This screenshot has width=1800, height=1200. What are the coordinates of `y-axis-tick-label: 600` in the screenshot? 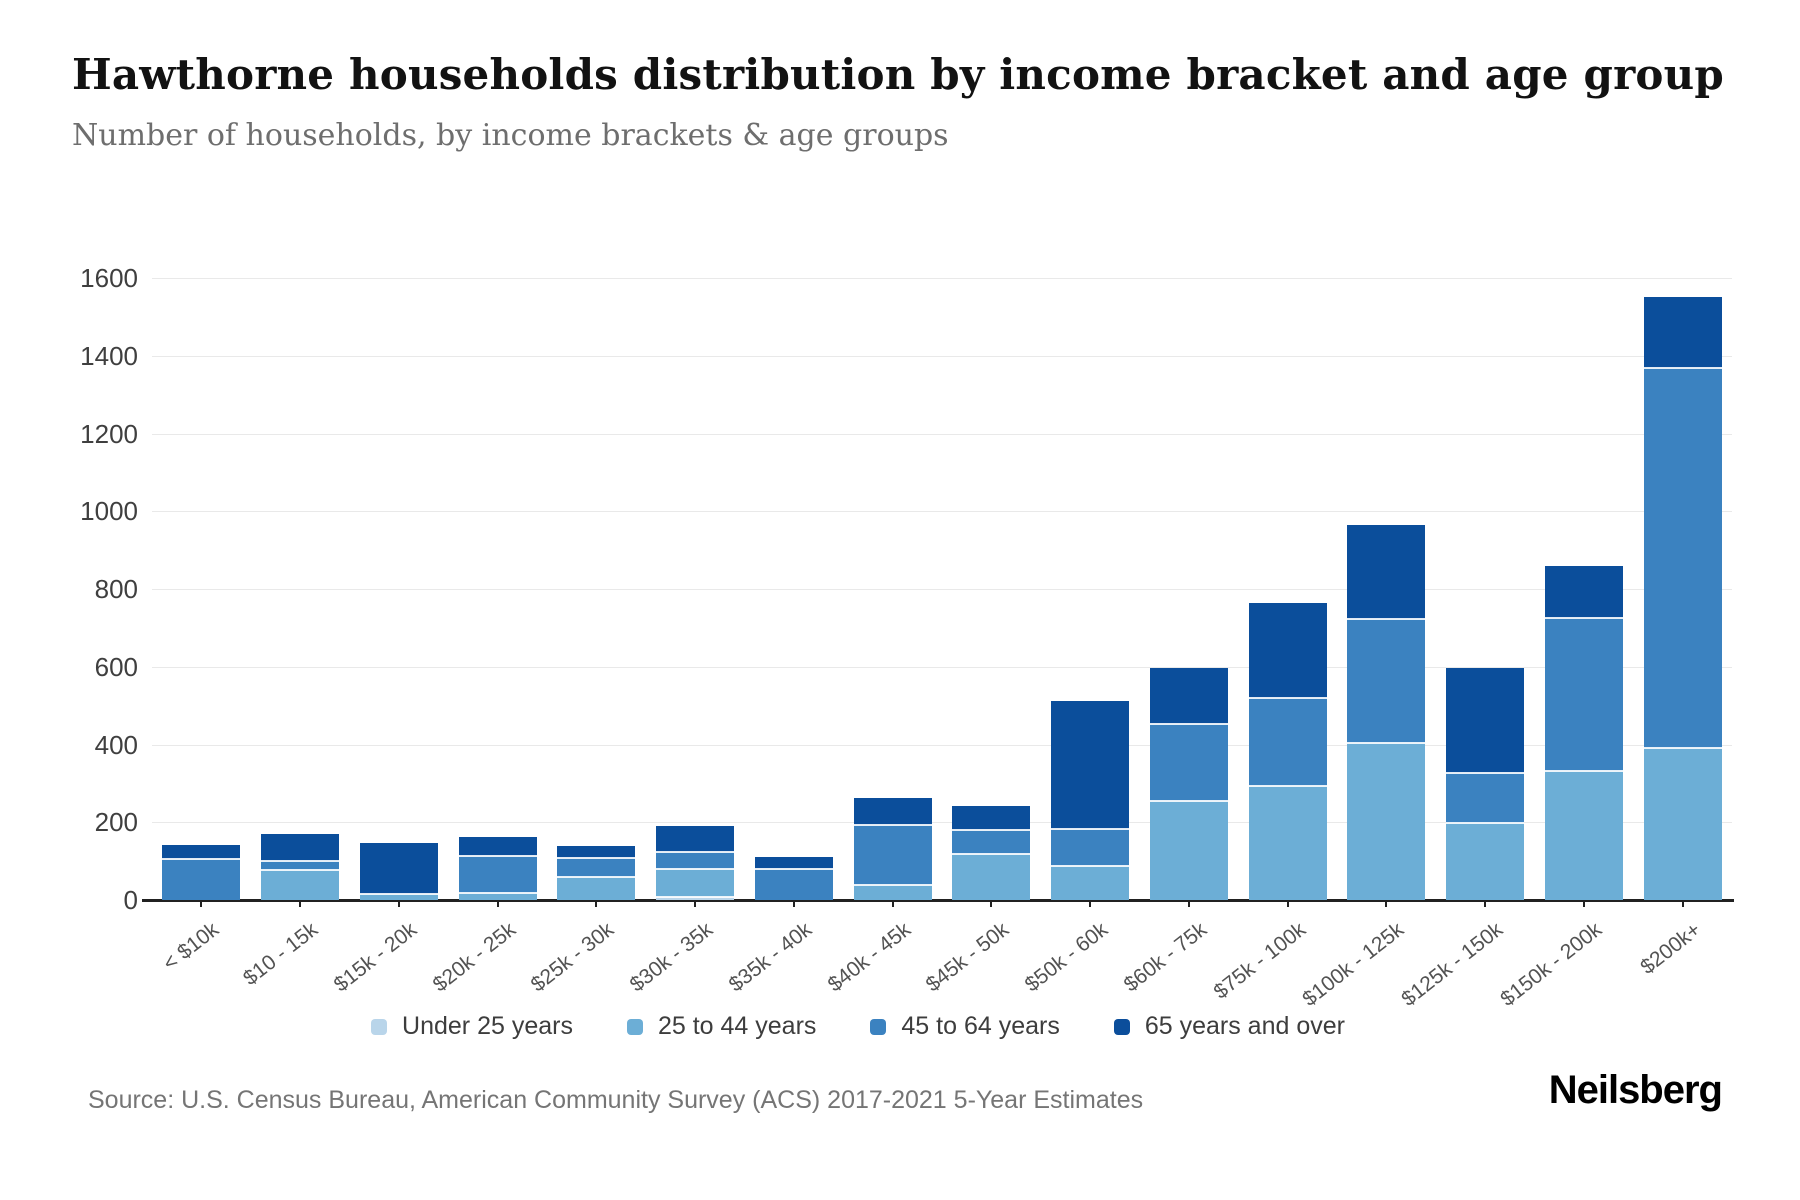 It's located at (116, 666).